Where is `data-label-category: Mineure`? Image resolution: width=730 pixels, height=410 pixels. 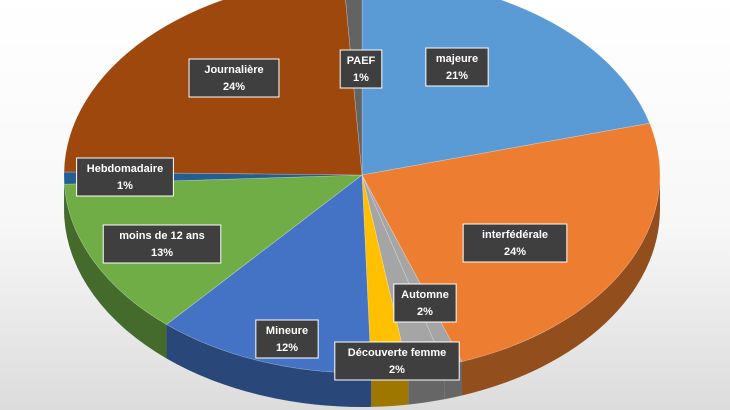 data-label-category: Mineure is located at coordinates (287, 331).